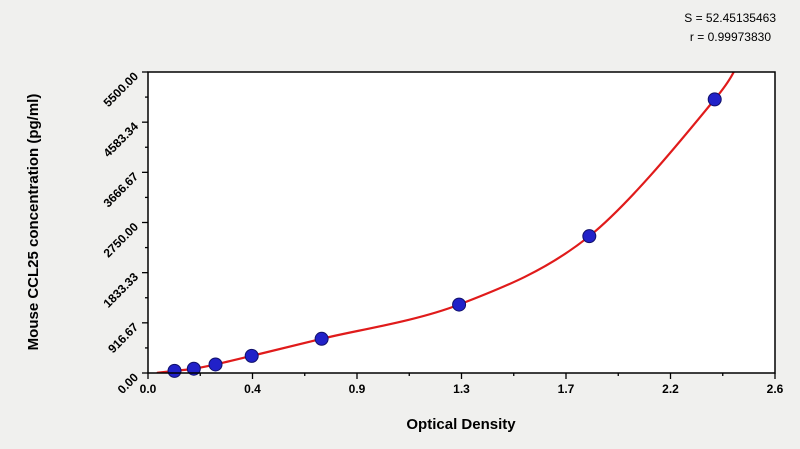  What do you see at coordinates (670, 389) in the screenshot?
I see `x-tick-label: 2.2` at bounding box center [670, 389].